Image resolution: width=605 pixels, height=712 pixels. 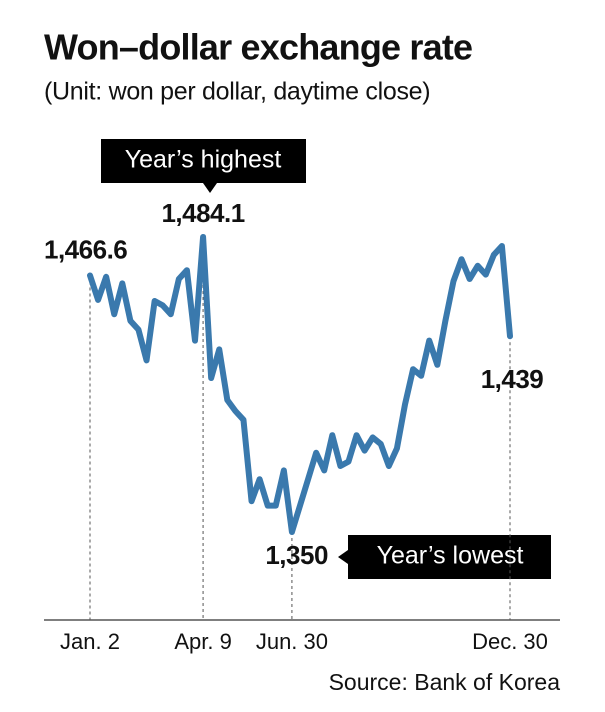 I want to click on callout-highest: Year’s highest, so click(x=203, y=166).